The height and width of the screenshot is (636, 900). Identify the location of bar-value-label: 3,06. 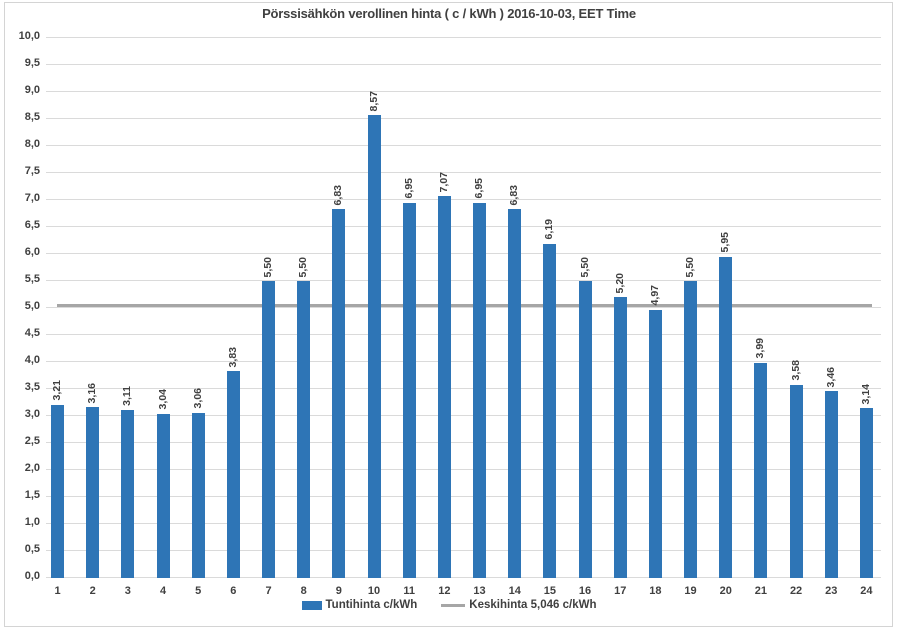
(197, 398).